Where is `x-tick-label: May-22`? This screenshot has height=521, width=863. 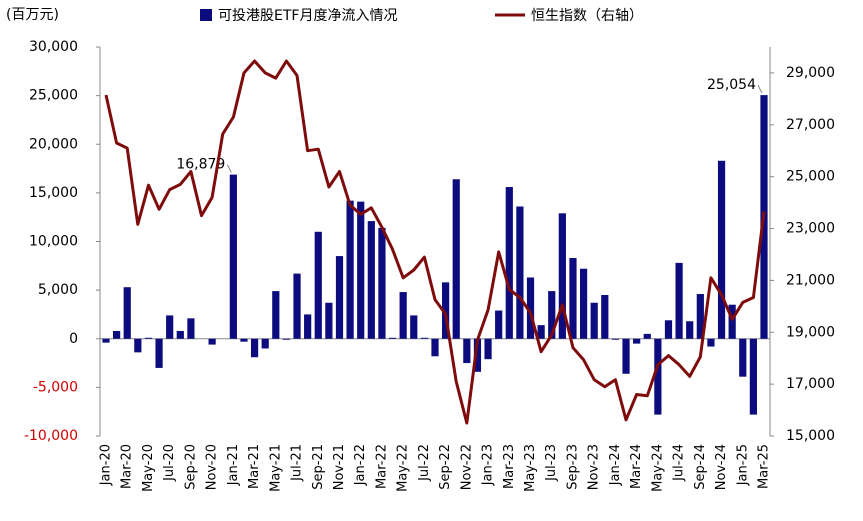
x-tick-label: May-22 is located at coordinates (403, 468).